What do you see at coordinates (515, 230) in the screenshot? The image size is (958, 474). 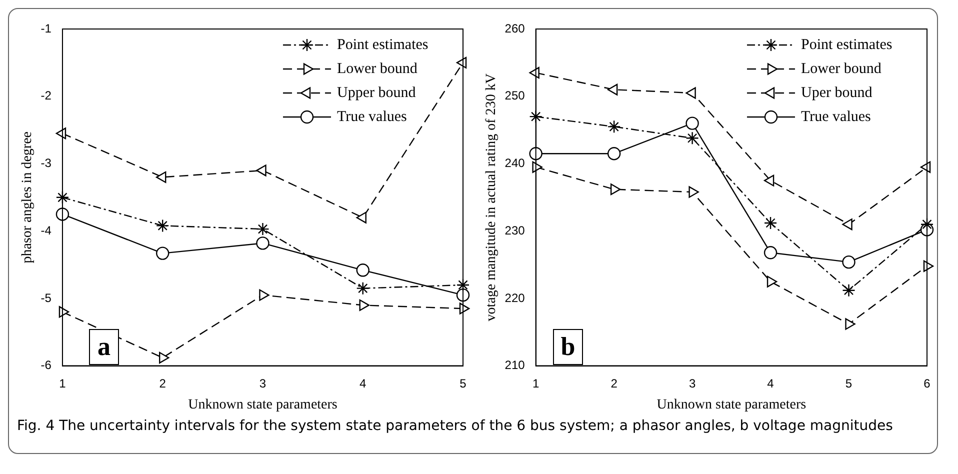 I see `y-tick-label: 230` at bounding box center [515, 230].